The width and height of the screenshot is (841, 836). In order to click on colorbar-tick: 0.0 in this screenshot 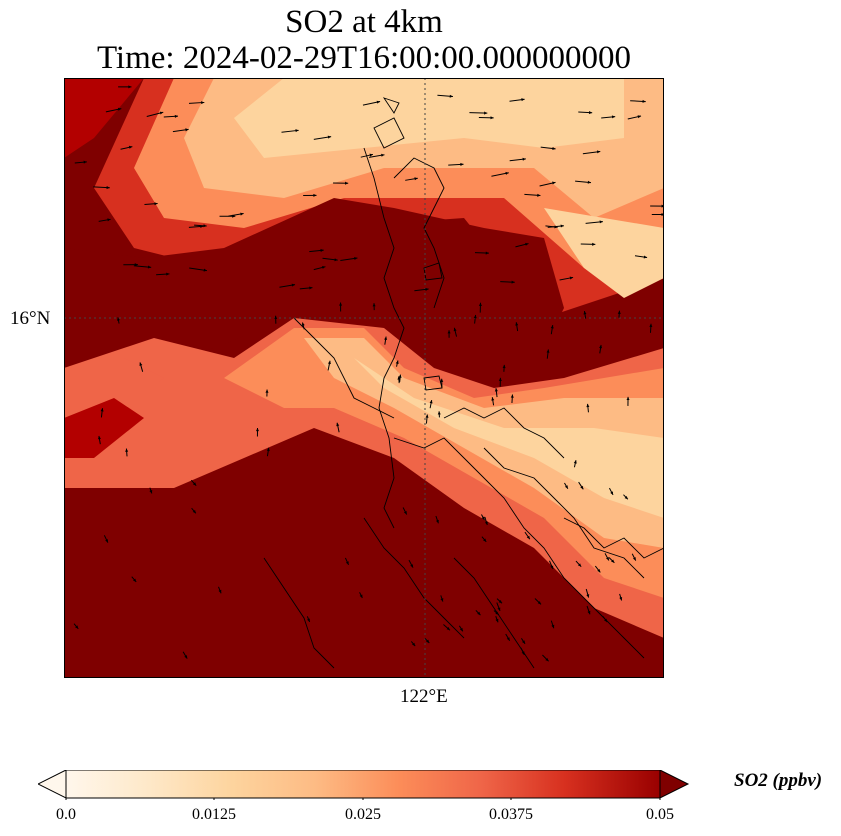, I will do `click(66, 814)`.